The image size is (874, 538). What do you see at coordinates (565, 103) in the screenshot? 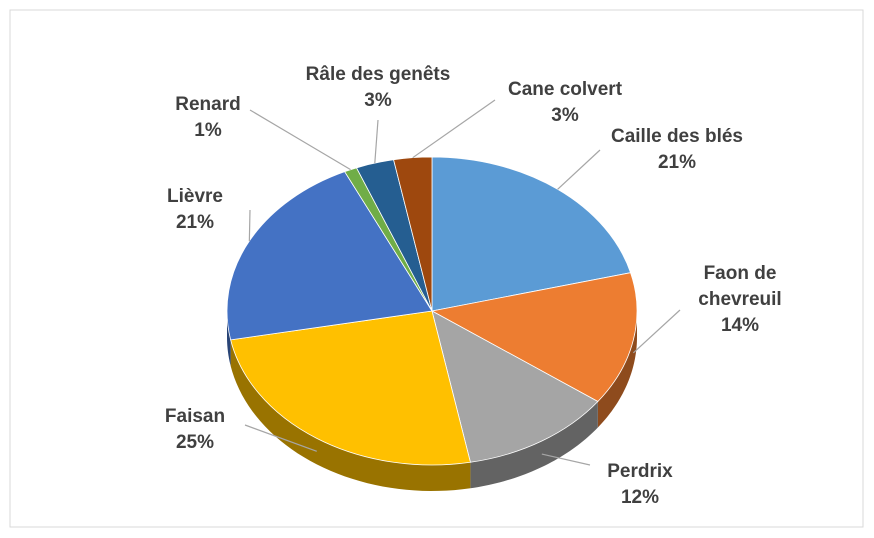
I see `slice-label: Cane colvert 3%` at bounding box center [565, 103].